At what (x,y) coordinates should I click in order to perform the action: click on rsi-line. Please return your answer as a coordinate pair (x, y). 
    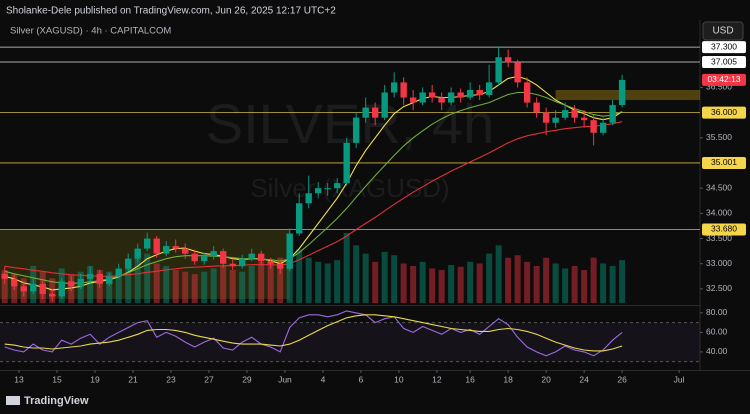
    Looking at the image, I should click on (313, 333).